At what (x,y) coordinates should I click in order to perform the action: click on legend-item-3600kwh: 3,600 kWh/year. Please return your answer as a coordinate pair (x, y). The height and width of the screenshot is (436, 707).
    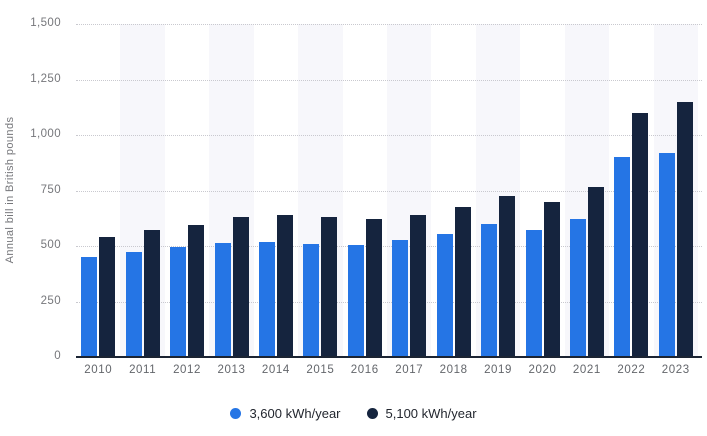
    Looking at the image, I should click on (285, 413).